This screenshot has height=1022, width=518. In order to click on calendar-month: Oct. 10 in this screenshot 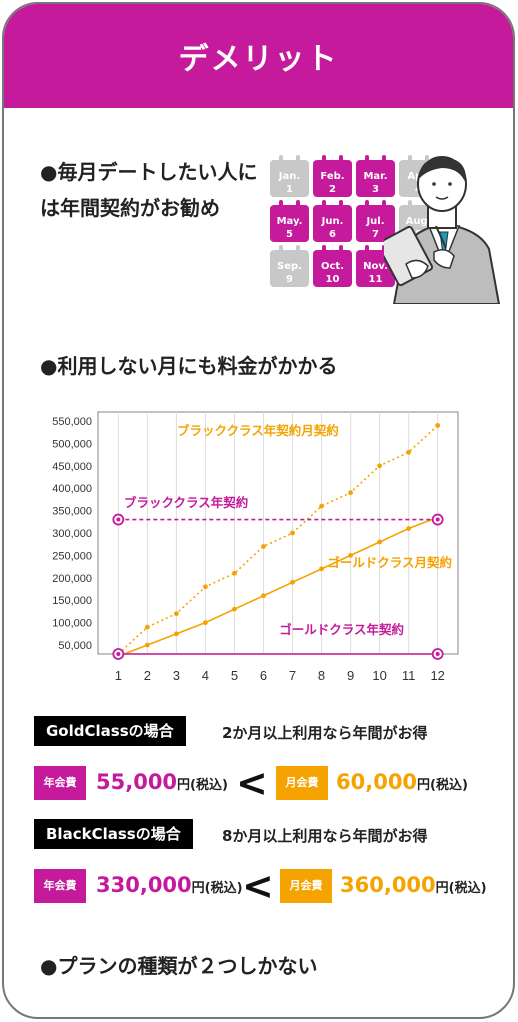, I will do `click(332, 266)`.